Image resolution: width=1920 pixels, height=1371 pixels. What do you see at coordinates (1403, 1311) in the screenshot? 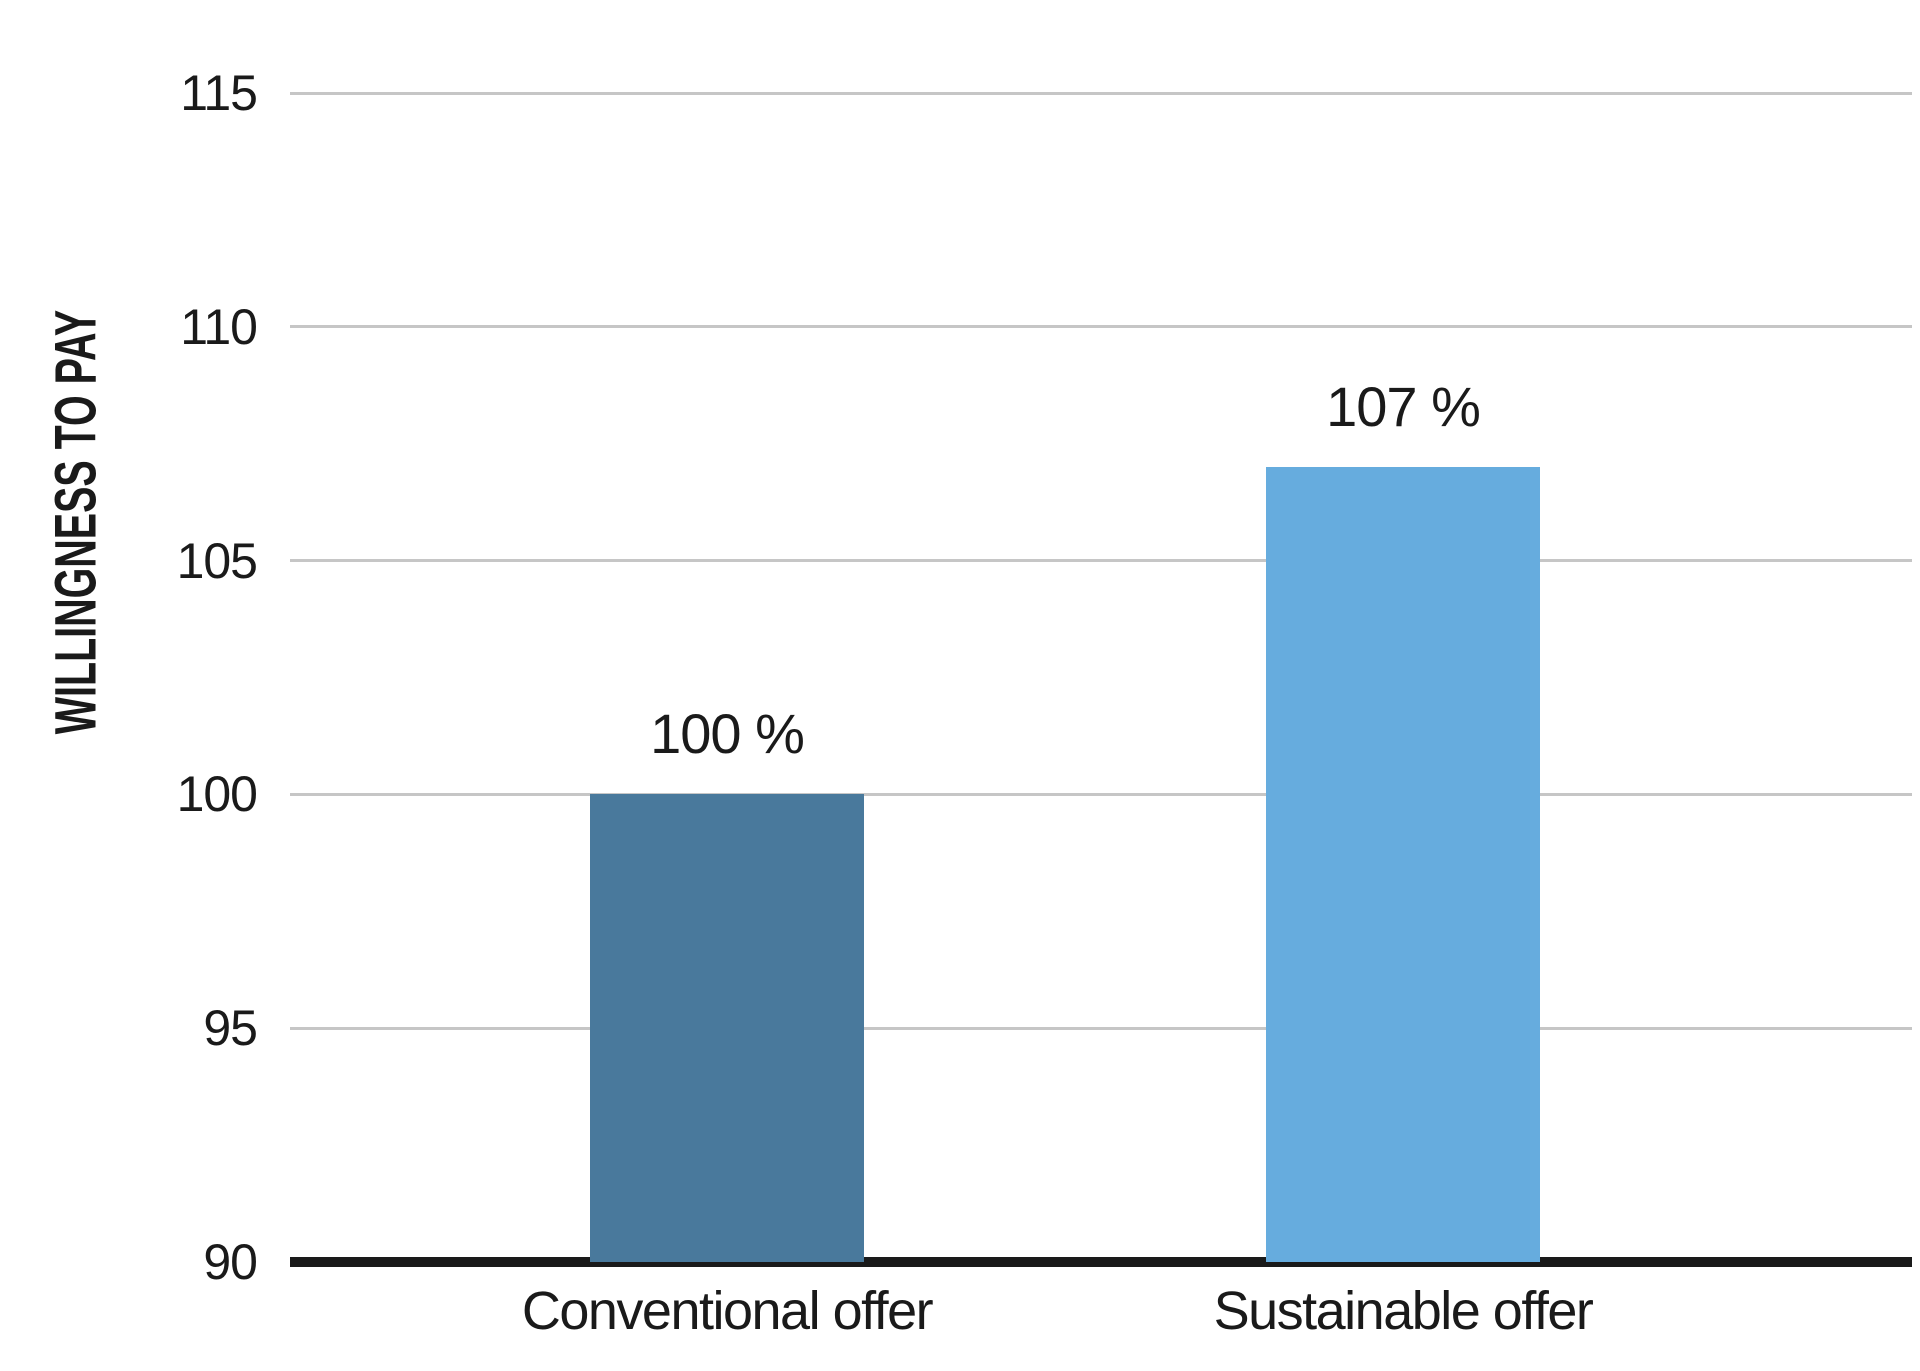
I see `x-axis-category-label: Sustainable offer` at bounding box center [1403, 1311].